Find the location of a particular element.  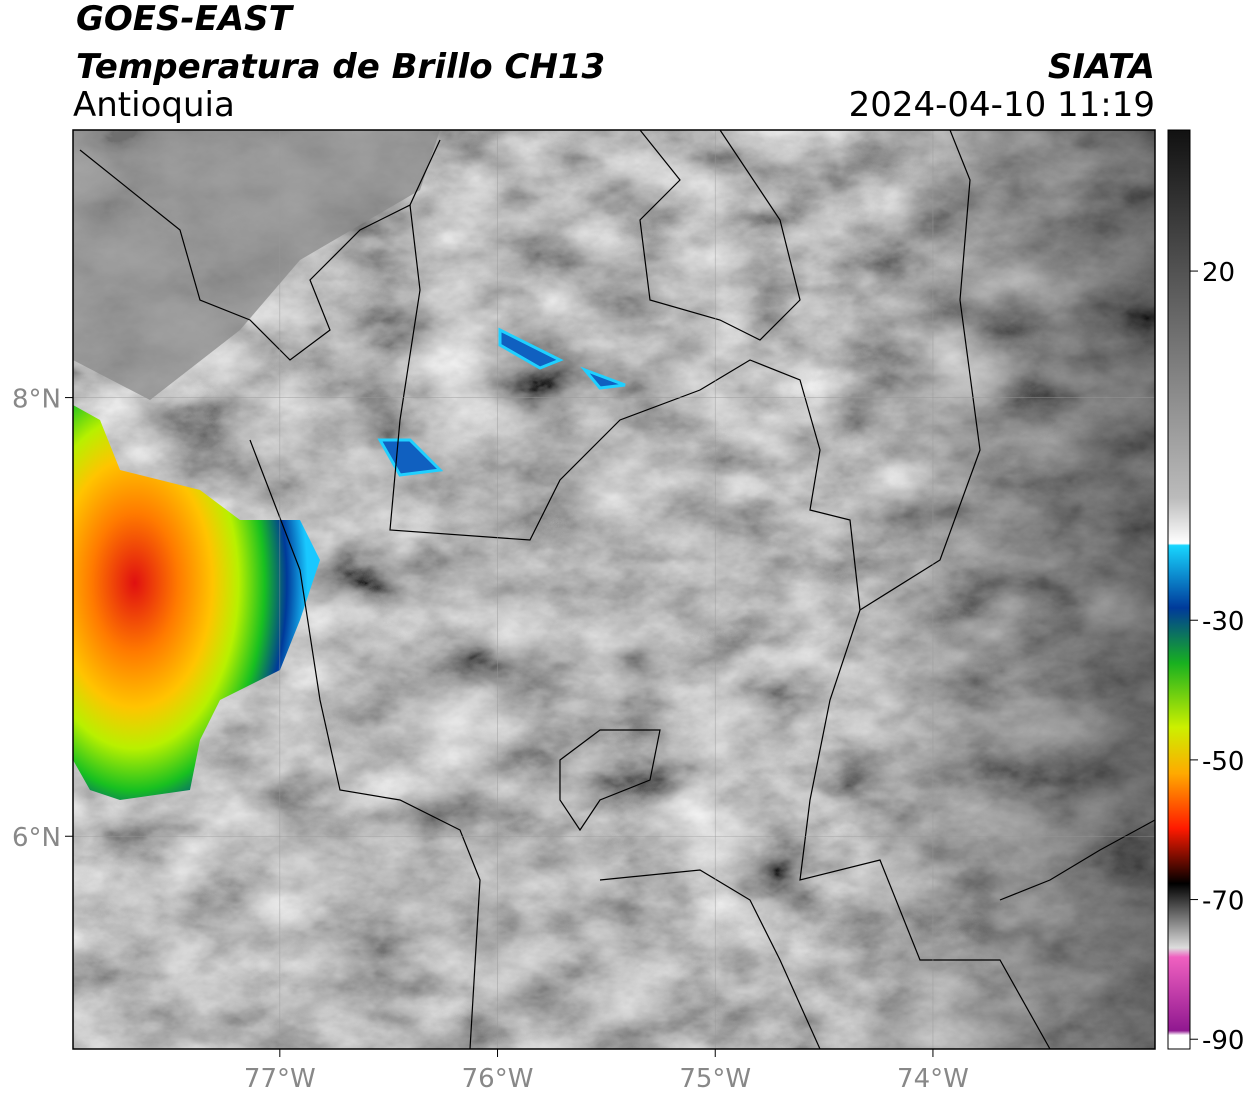

colorbar-tick-label: -70 is located at coordinates (1223, 902).